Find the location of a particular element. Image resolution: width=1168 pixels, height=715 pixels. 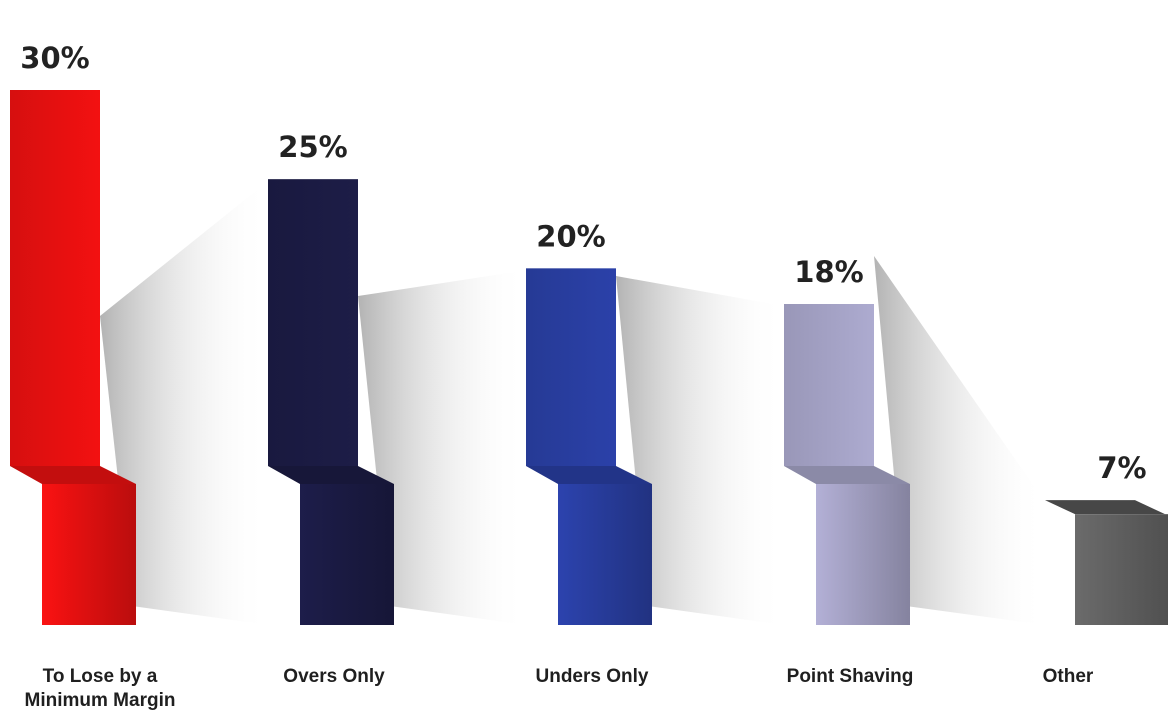

bar-top-face is located at coordinates (1105, 507).